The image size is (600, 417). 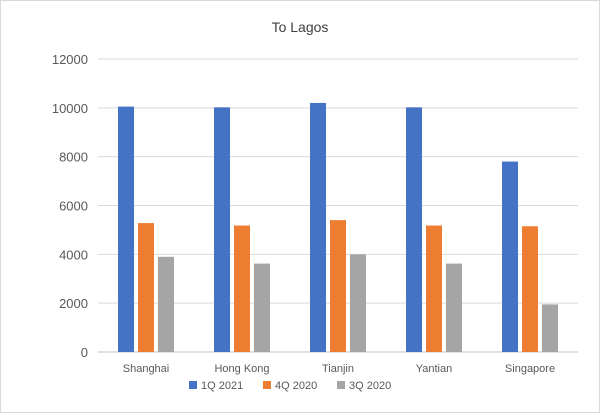 What do you see at coordinates (146, 369) in the screenshot?
I see `x-tick-label: Shanghai` at bounding box center [146, 369].